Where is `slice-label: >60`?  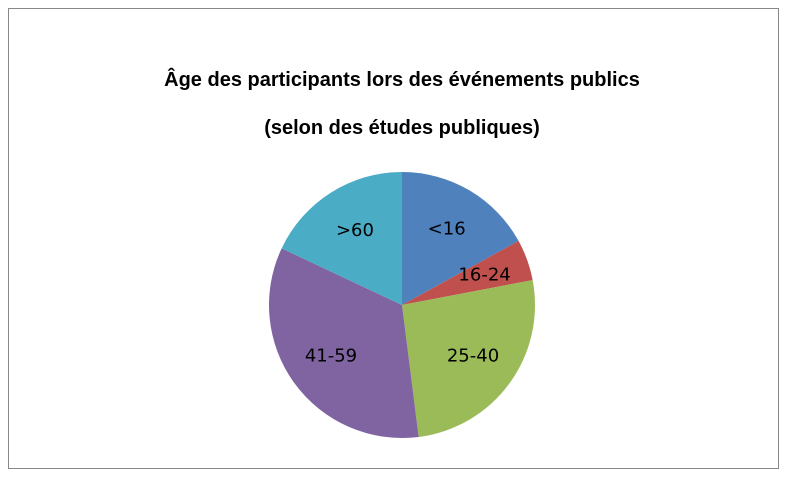 slice-label: >60 is located at coordinates (355, 230).